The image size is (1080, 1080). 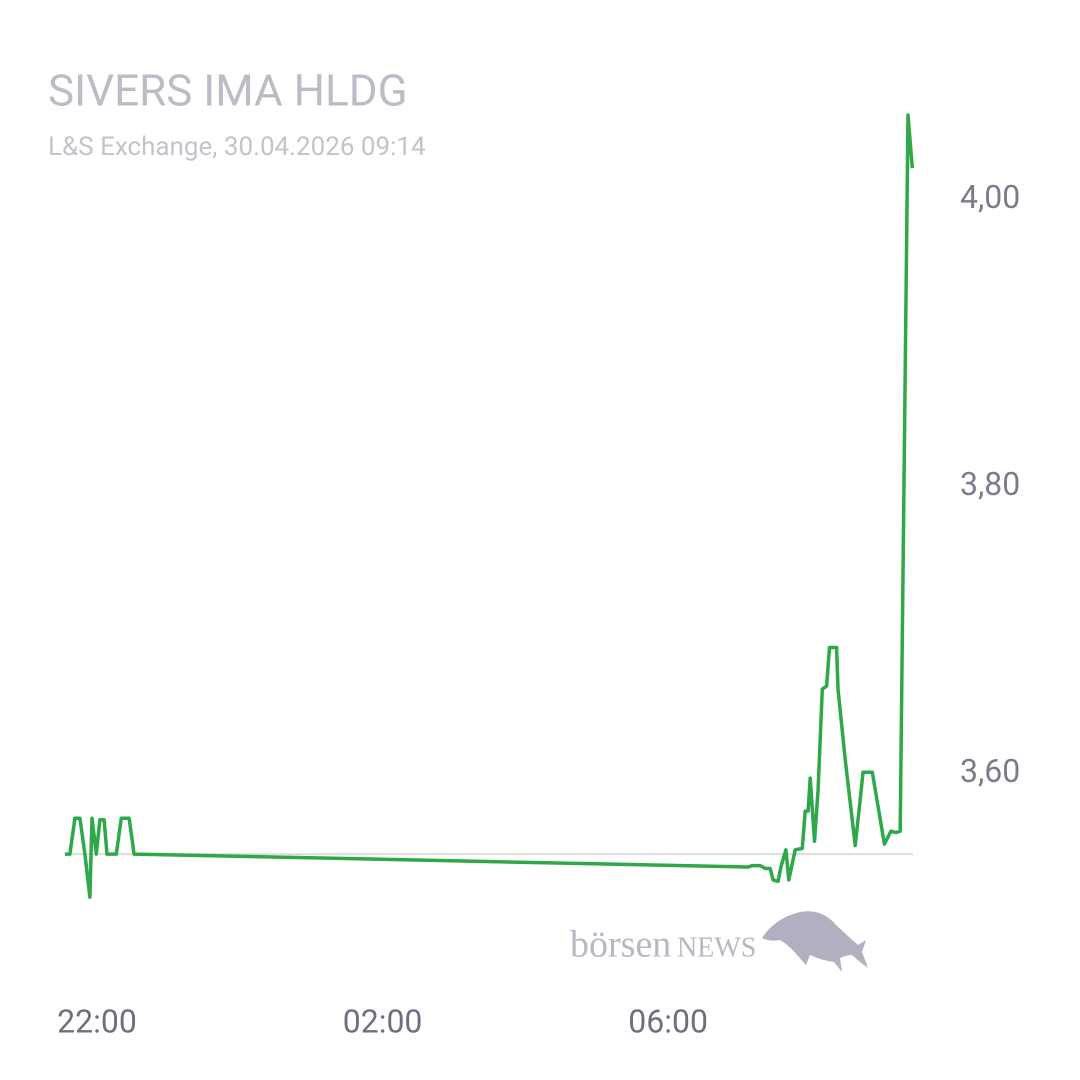 What do you see at coordinates (990, 197) in the screenshot?
I see `y-tick-label: 4,00` at bounding box center [990, 197].